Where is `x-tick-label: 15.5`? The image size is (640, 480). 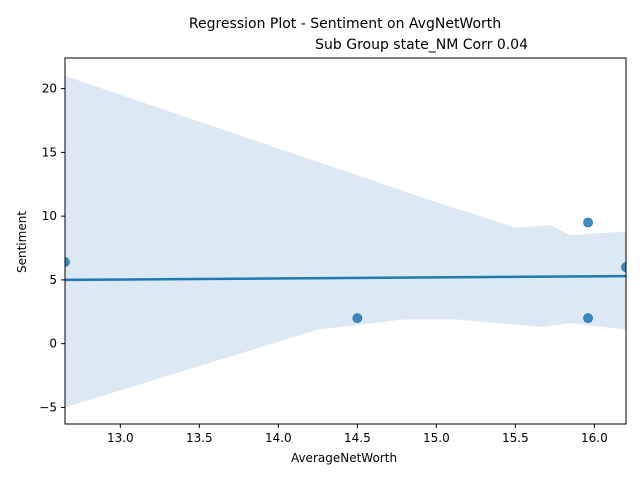 x-tick-label: 15.5 is located at coordinates (515, 438).